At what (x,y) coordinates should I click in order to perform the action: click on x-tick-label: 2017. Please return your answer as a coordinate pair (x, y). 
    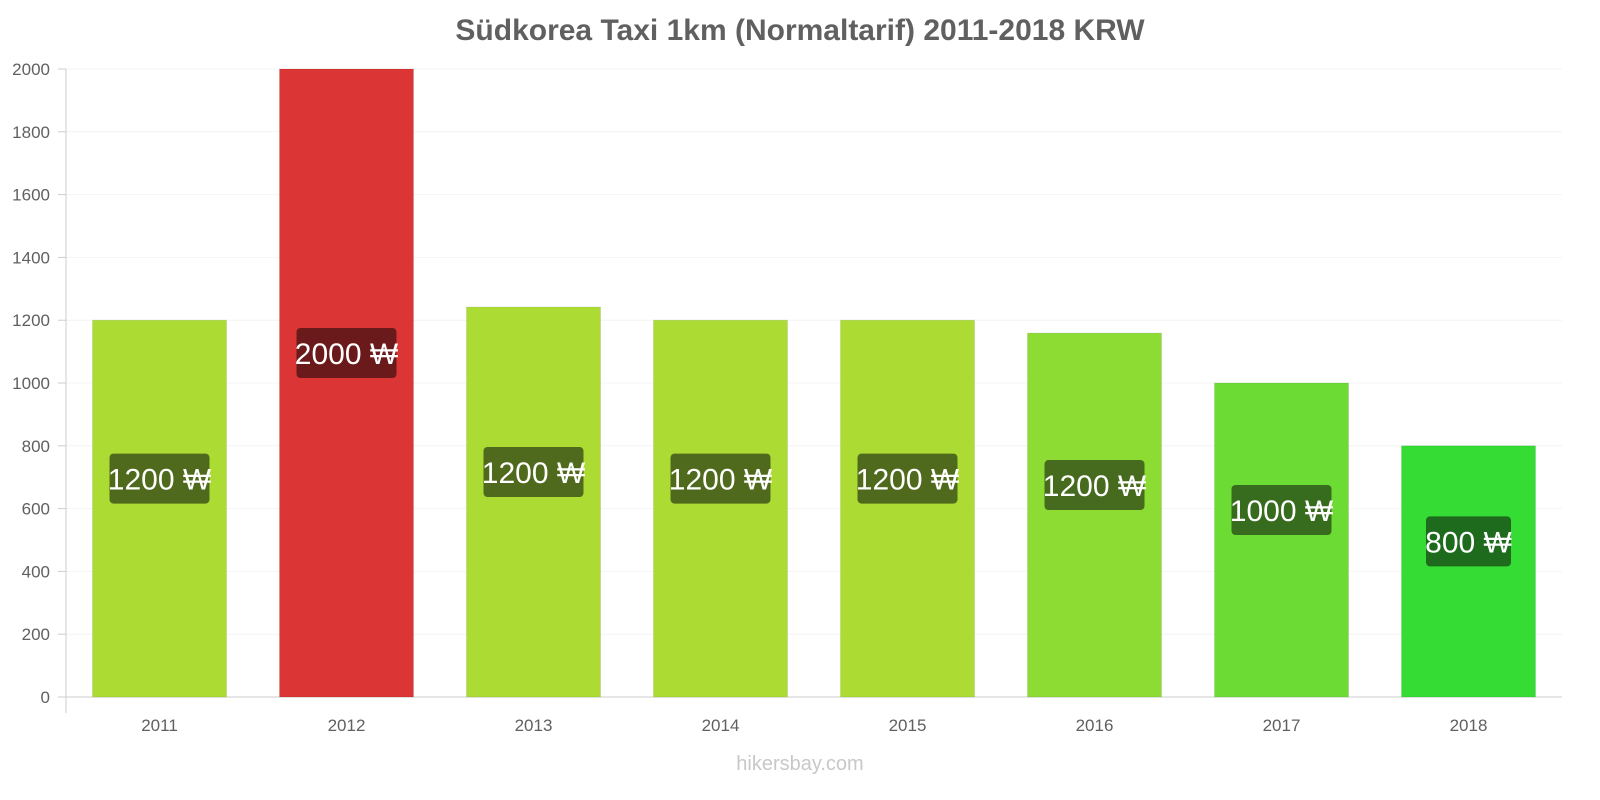
    Looking at the image, I should click on (1282, 725).